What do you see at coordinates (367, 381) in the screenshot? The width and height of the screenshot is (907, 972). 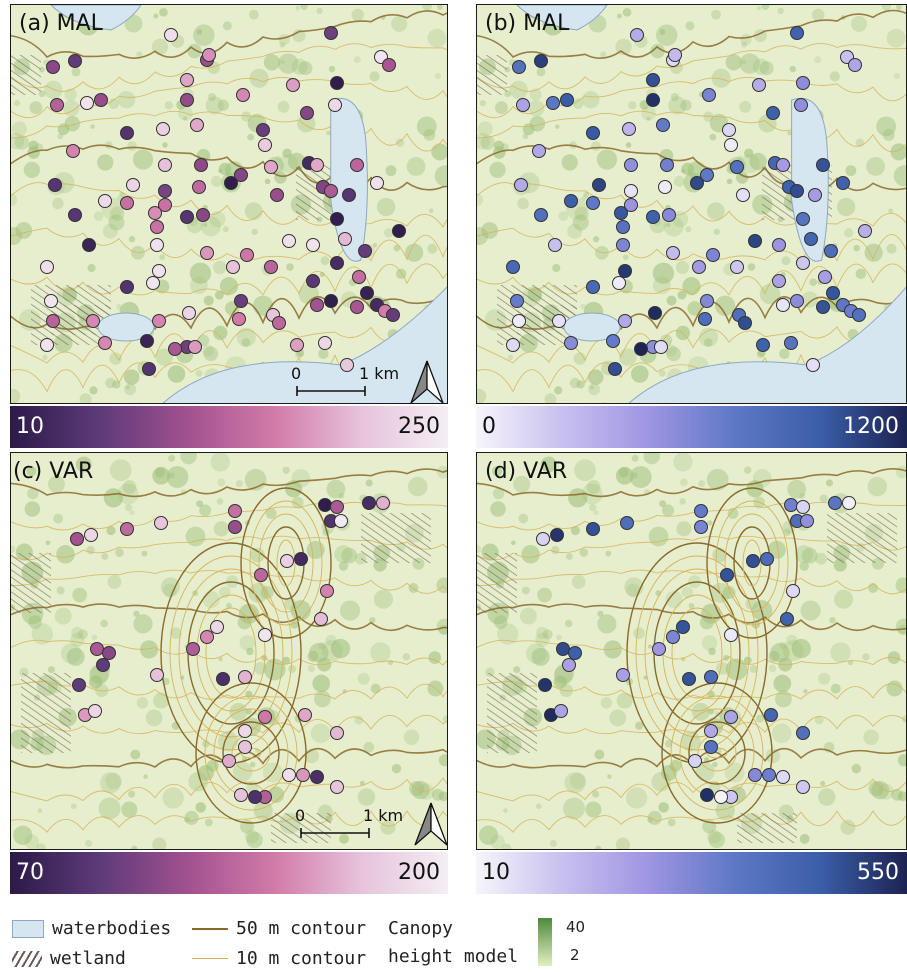 I see `scalebar: 0 1 km` at bounding box center [367, 381].